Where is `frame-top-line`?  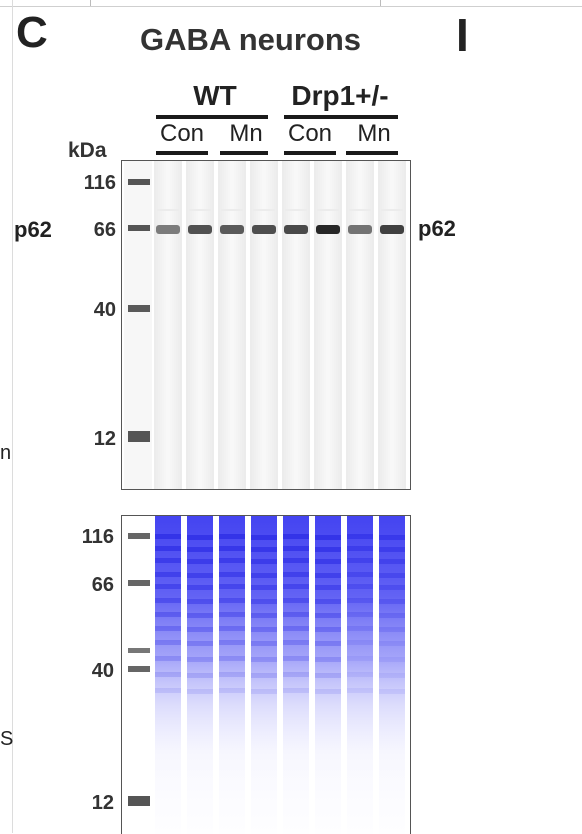 frame-top-line is located at coordinates (291, 6).